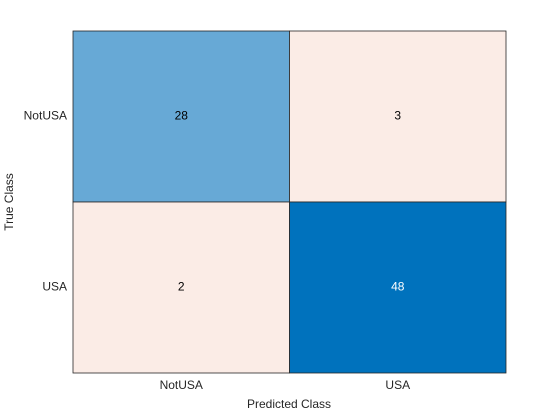 The image size is (560, 420). What do you see at coordinates (397, 385) in the screenshot?
I see `x-tick-label: USA` at bounding box center [397, 385].